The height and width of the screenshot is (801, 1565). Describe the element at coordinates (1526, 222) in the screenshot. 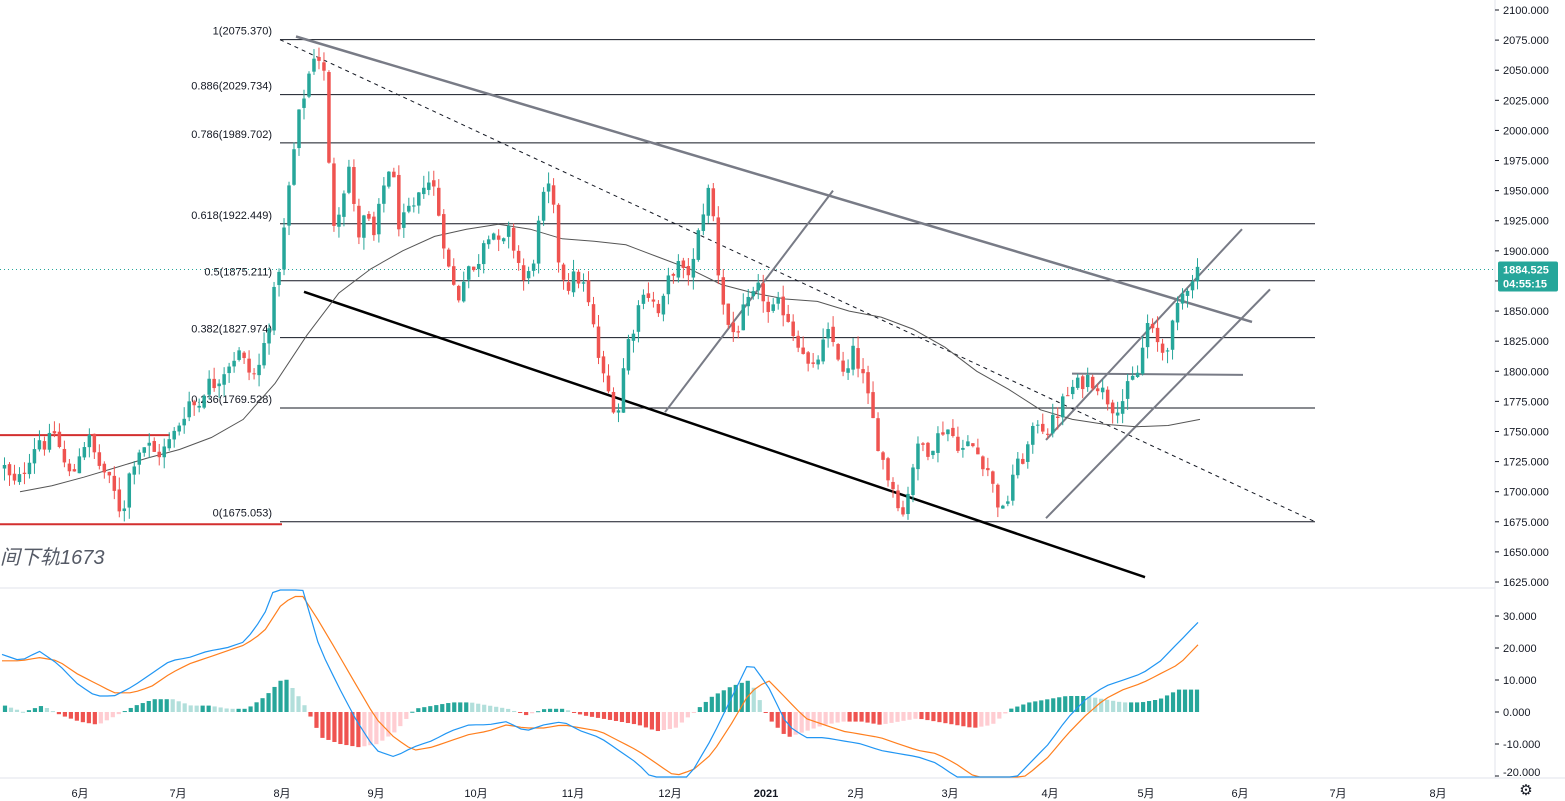

I see `price-tick-label: 1925.000` at that location.